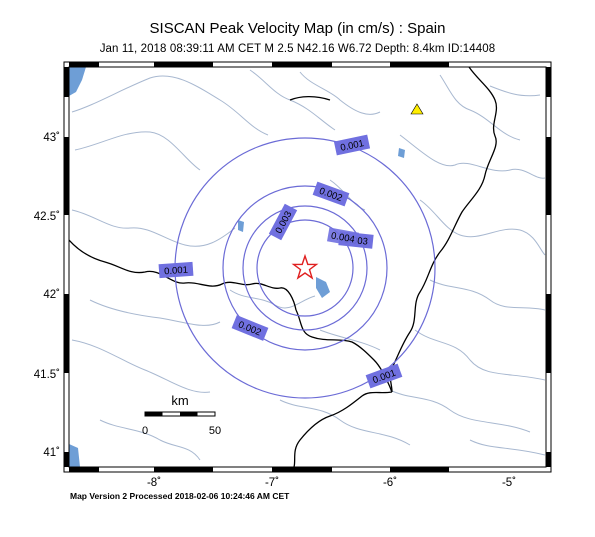 The height and width of the screenshot is (537, 595). Describe the element at coordinates (215, 431) in the screenshot. I see `scale-end-label: 50` at that location.